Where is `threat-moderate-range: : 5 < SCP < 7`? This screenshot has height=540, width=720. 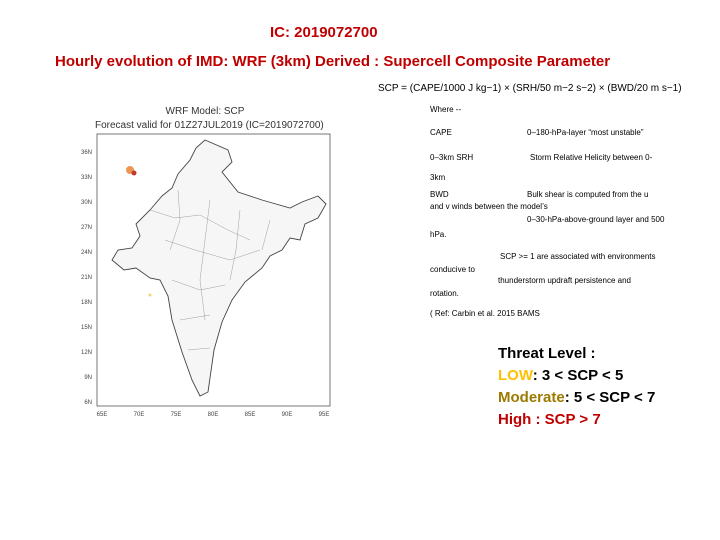
threat-moderate-range: : 5 < SCP < 7 is located at coordinates (610, 397).